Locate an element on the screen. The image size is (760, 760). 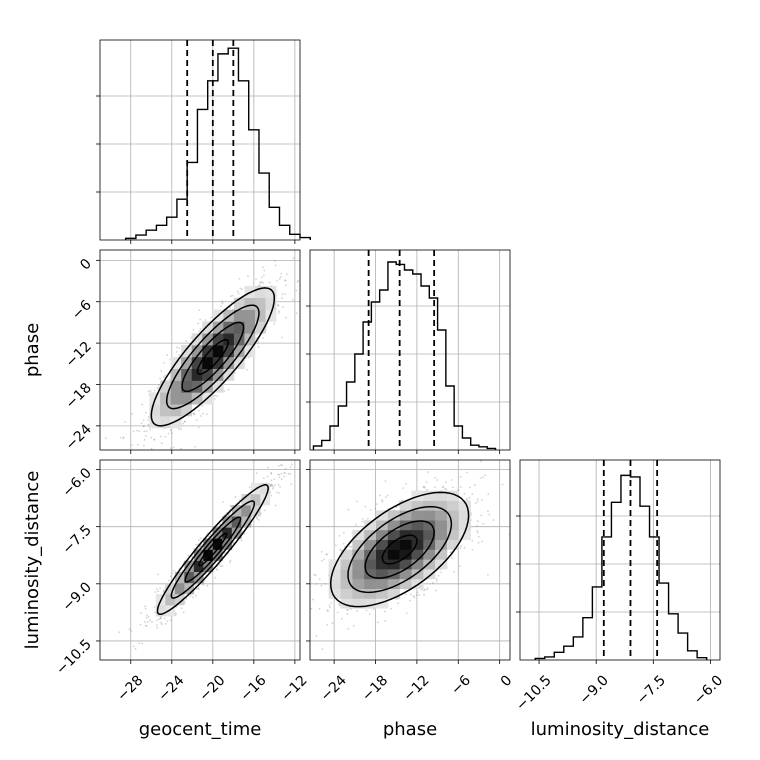
y-tick-label: −10.5 is located at coordinates (74, 657).